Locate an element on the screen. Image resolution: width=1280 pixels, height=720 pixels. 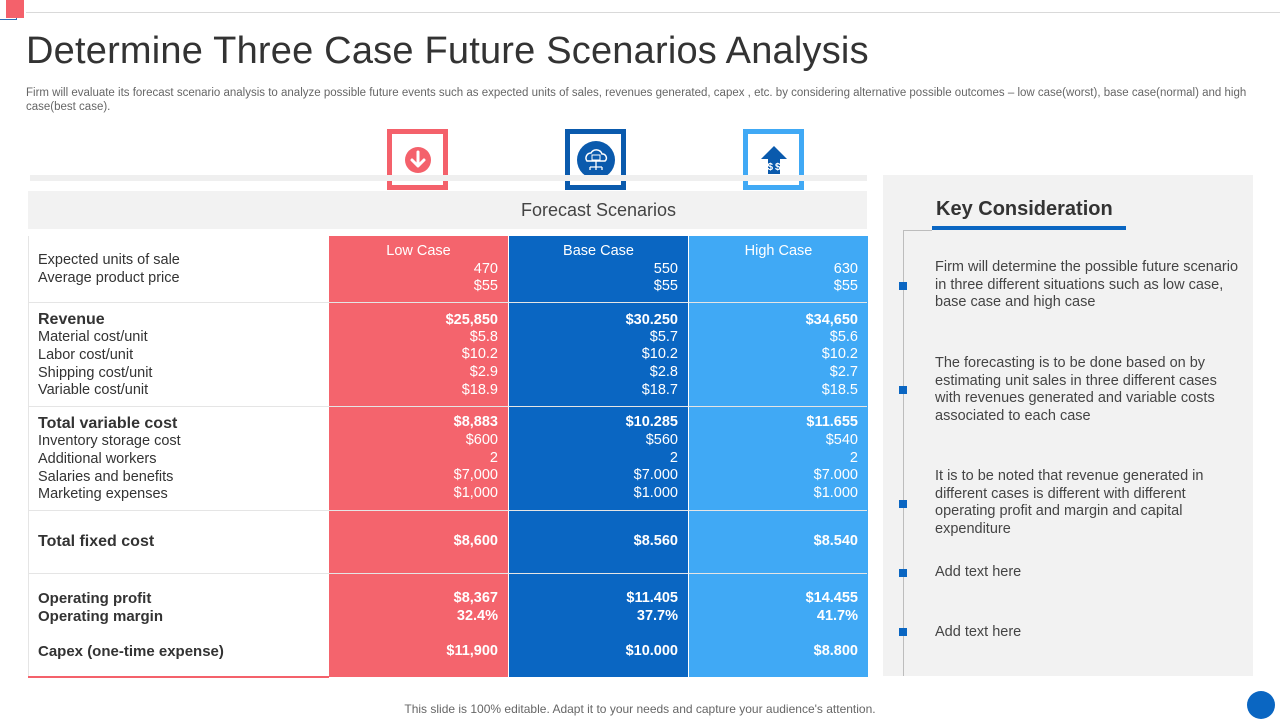
low-case-value: $8,367 is located at coordinates (475, 598).